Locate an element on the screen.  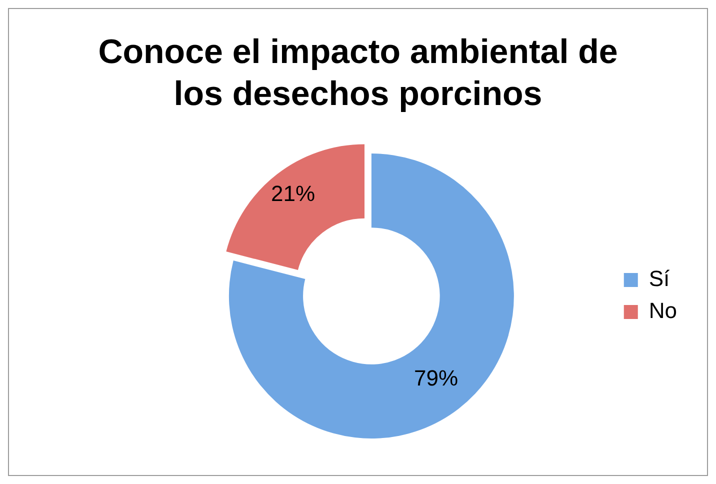
legend-label: No is located at coordinates (662, 311).